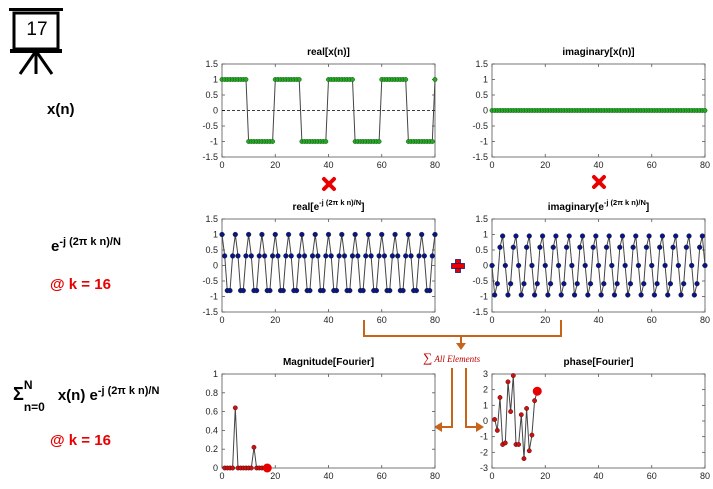 The height and width of the screenshot is (489, 713). Describe the element at coordinates (80, 284) in the screenshot. I see `k-label-1: @ k = 16` at that location.